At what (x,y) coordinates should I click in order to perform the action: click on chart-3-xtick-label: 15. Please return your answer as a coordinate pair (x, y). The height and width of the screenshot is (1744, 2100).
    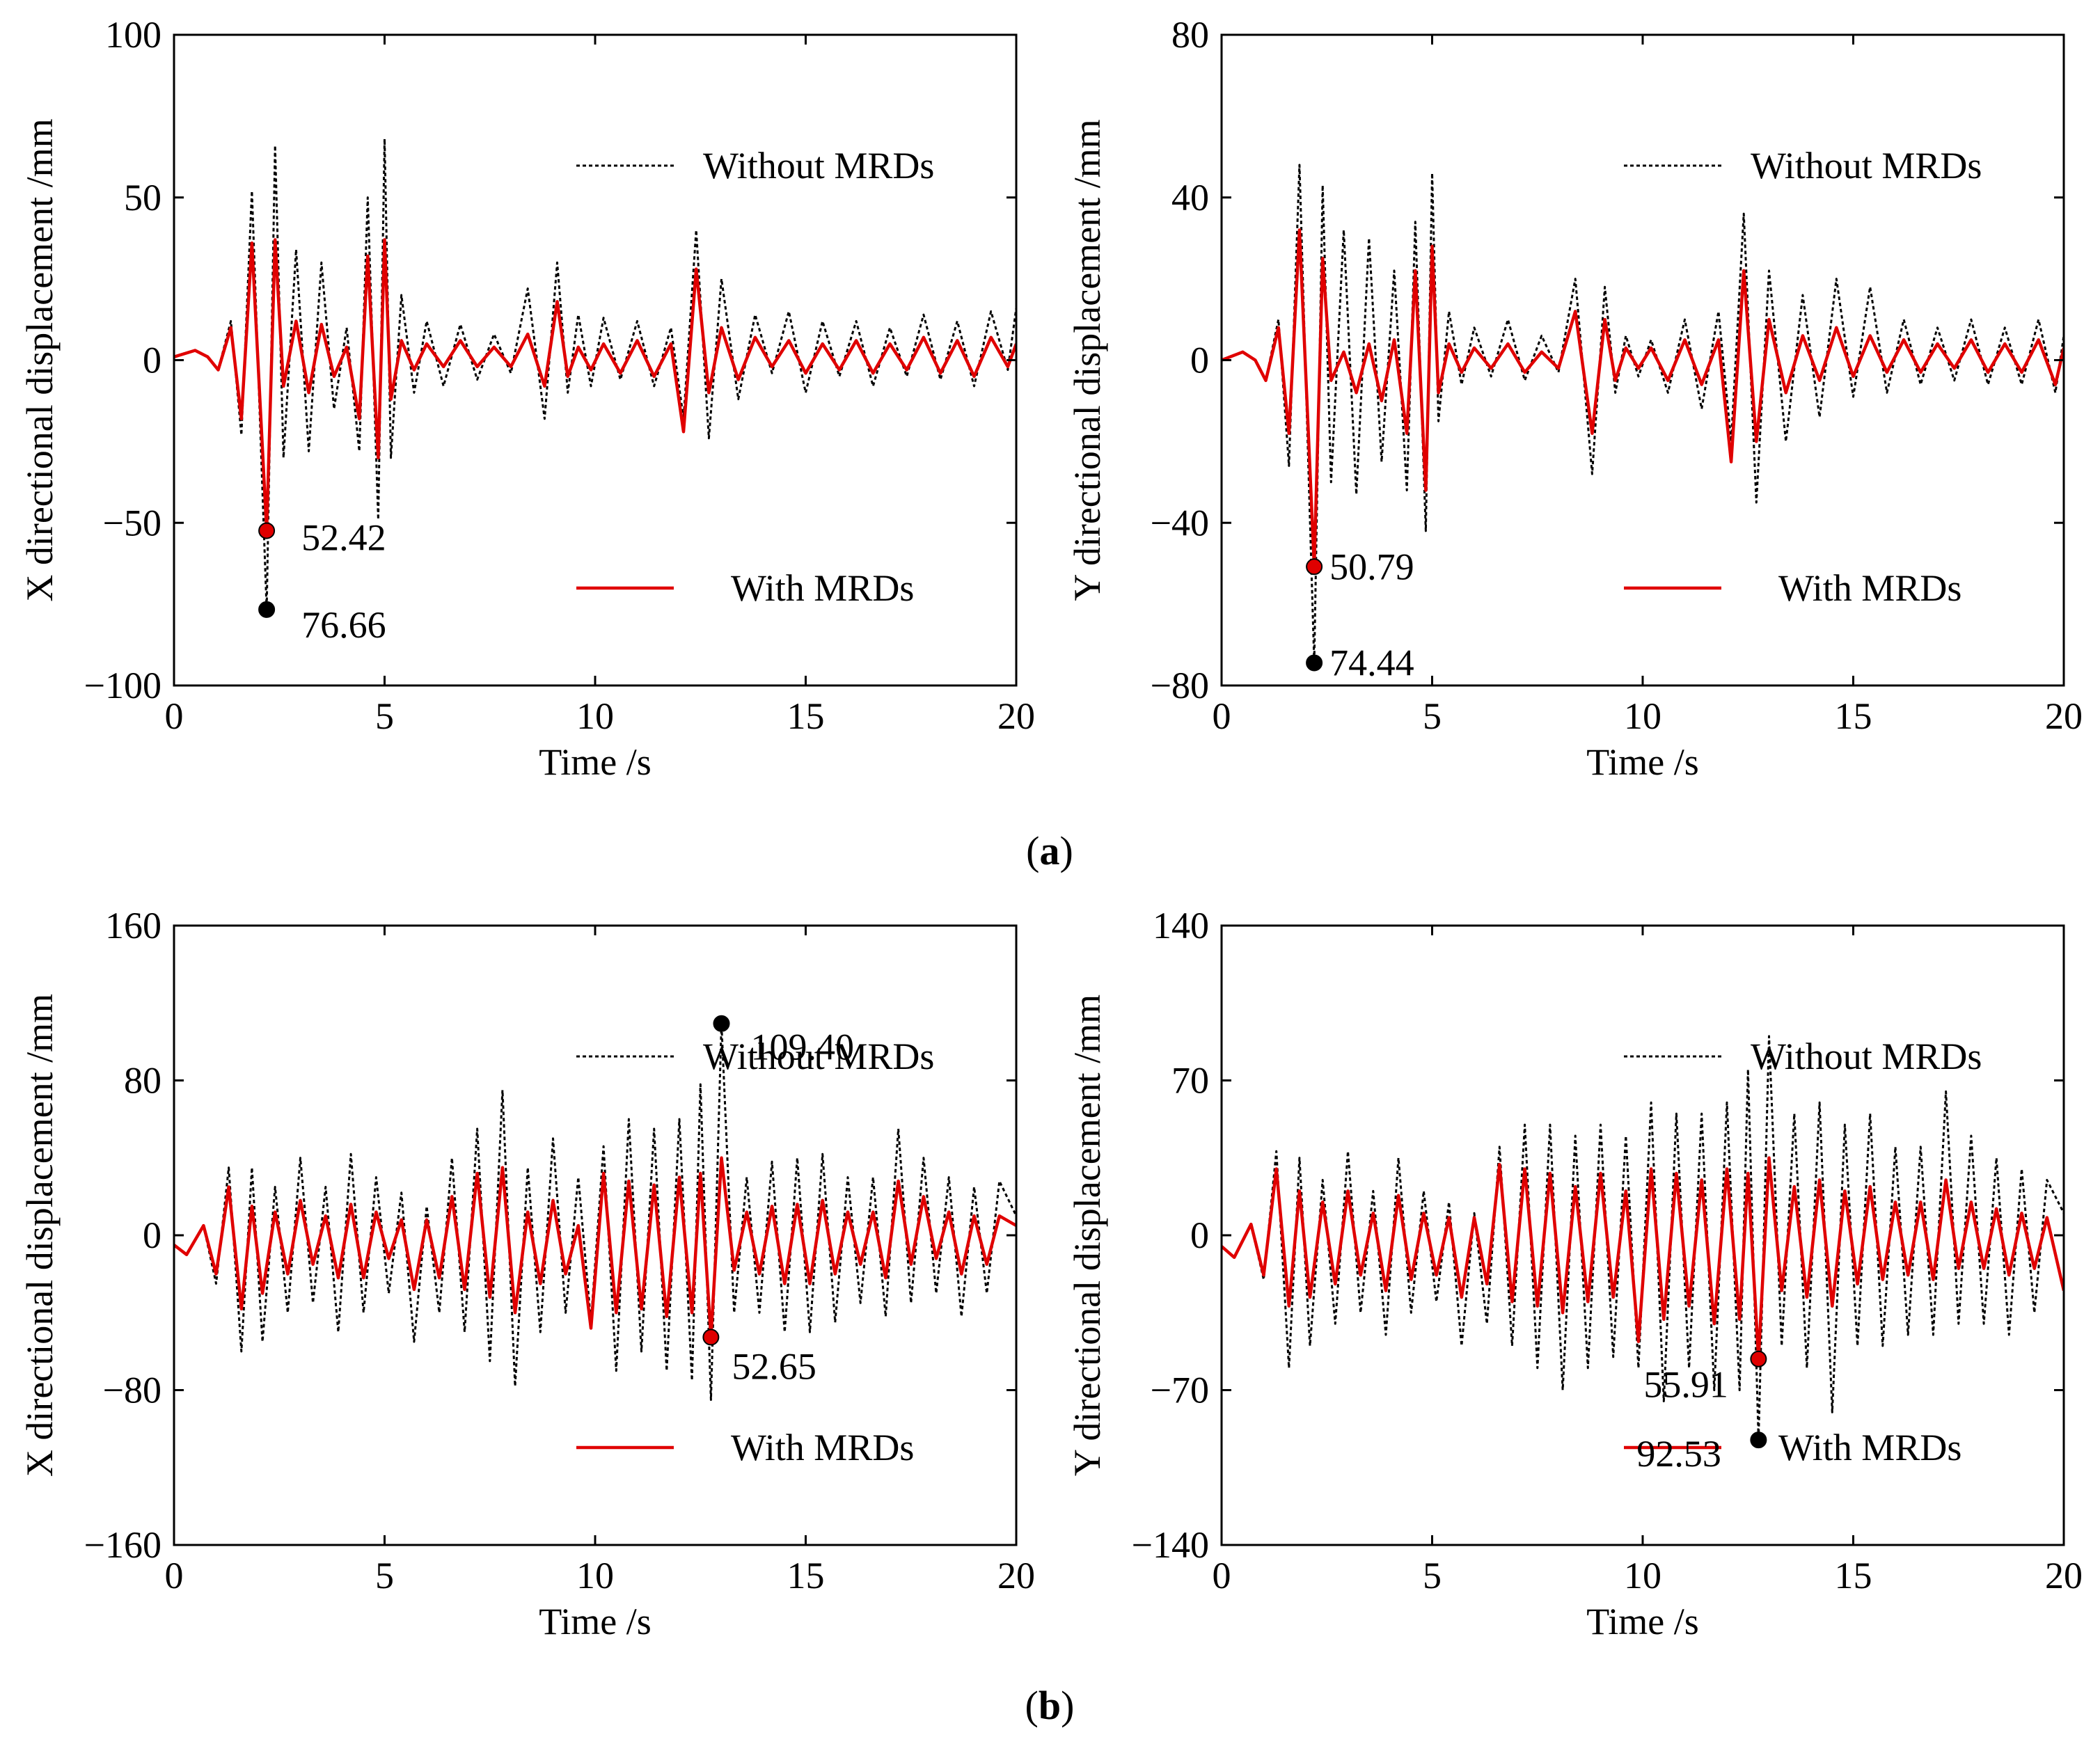
    Looking at the image, I should click on (1853, 1575).